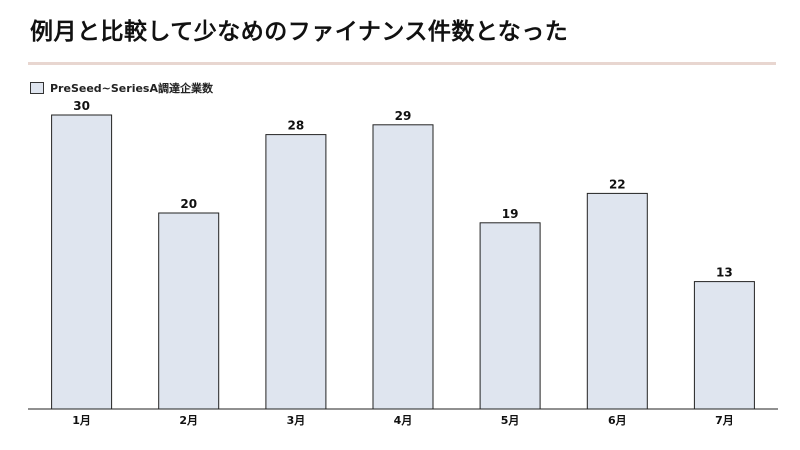 This screenshot has width=800, height=450. I want to click on legend-swatch, so click(37, 88).